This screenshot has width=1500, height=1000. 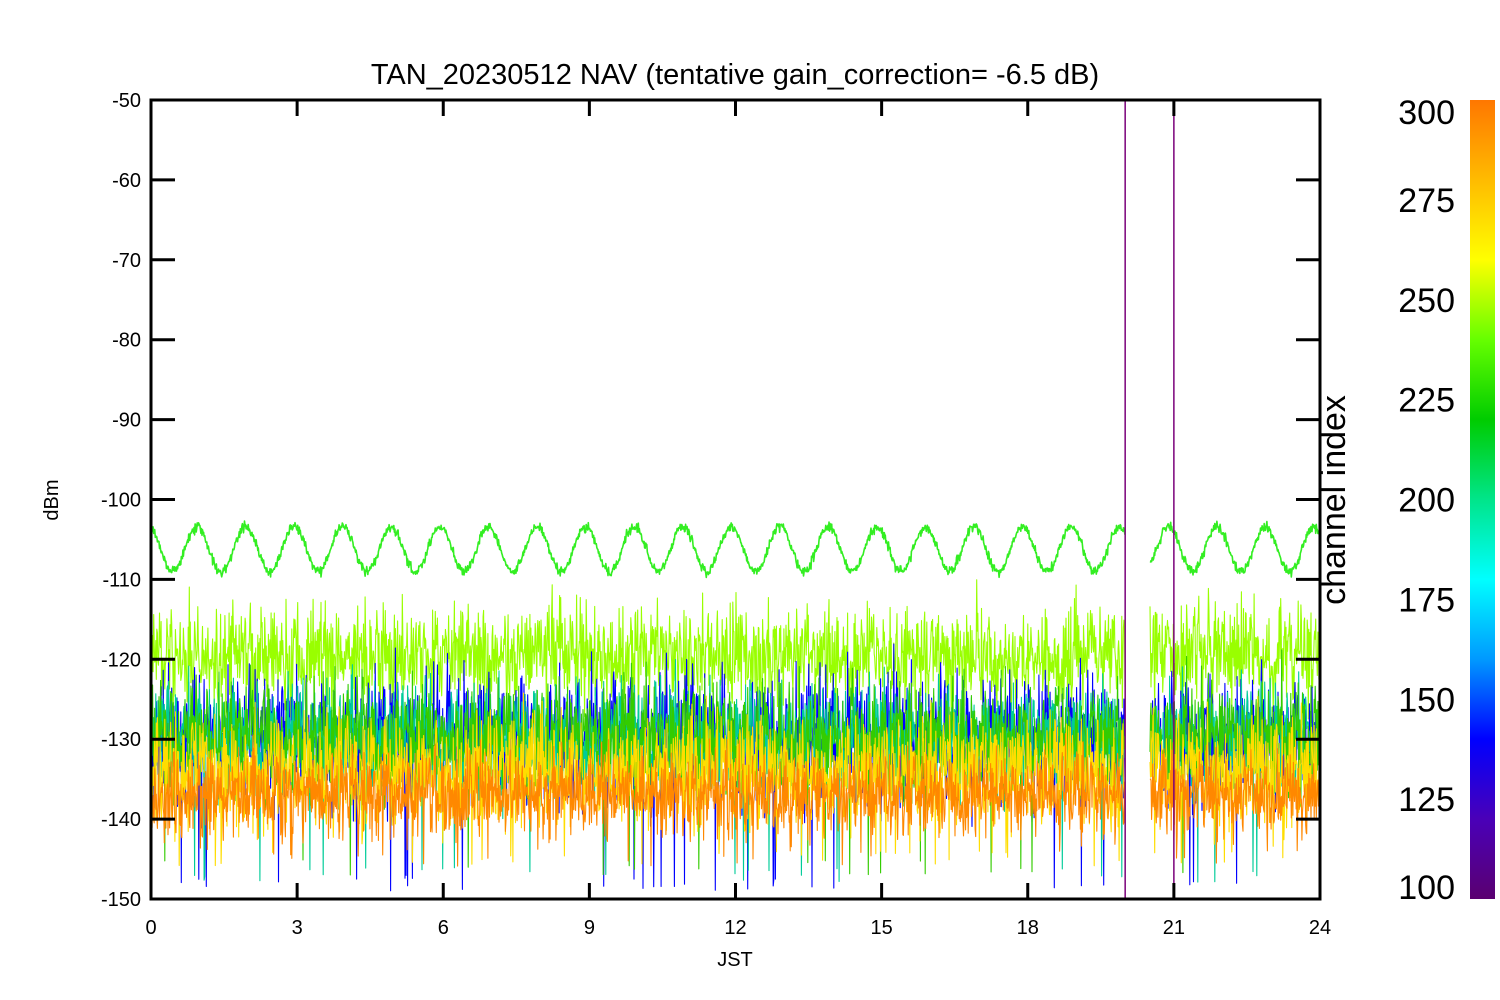 I want to click on colorbar-tick-label: 200, so click(x=1426, y=501).